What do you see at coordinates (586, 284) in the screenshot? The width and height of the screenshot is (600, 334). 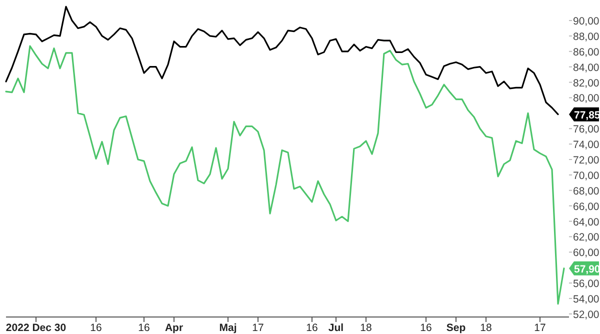 I see `y-tick-label: 56,00` at bounding box center [586, 284].